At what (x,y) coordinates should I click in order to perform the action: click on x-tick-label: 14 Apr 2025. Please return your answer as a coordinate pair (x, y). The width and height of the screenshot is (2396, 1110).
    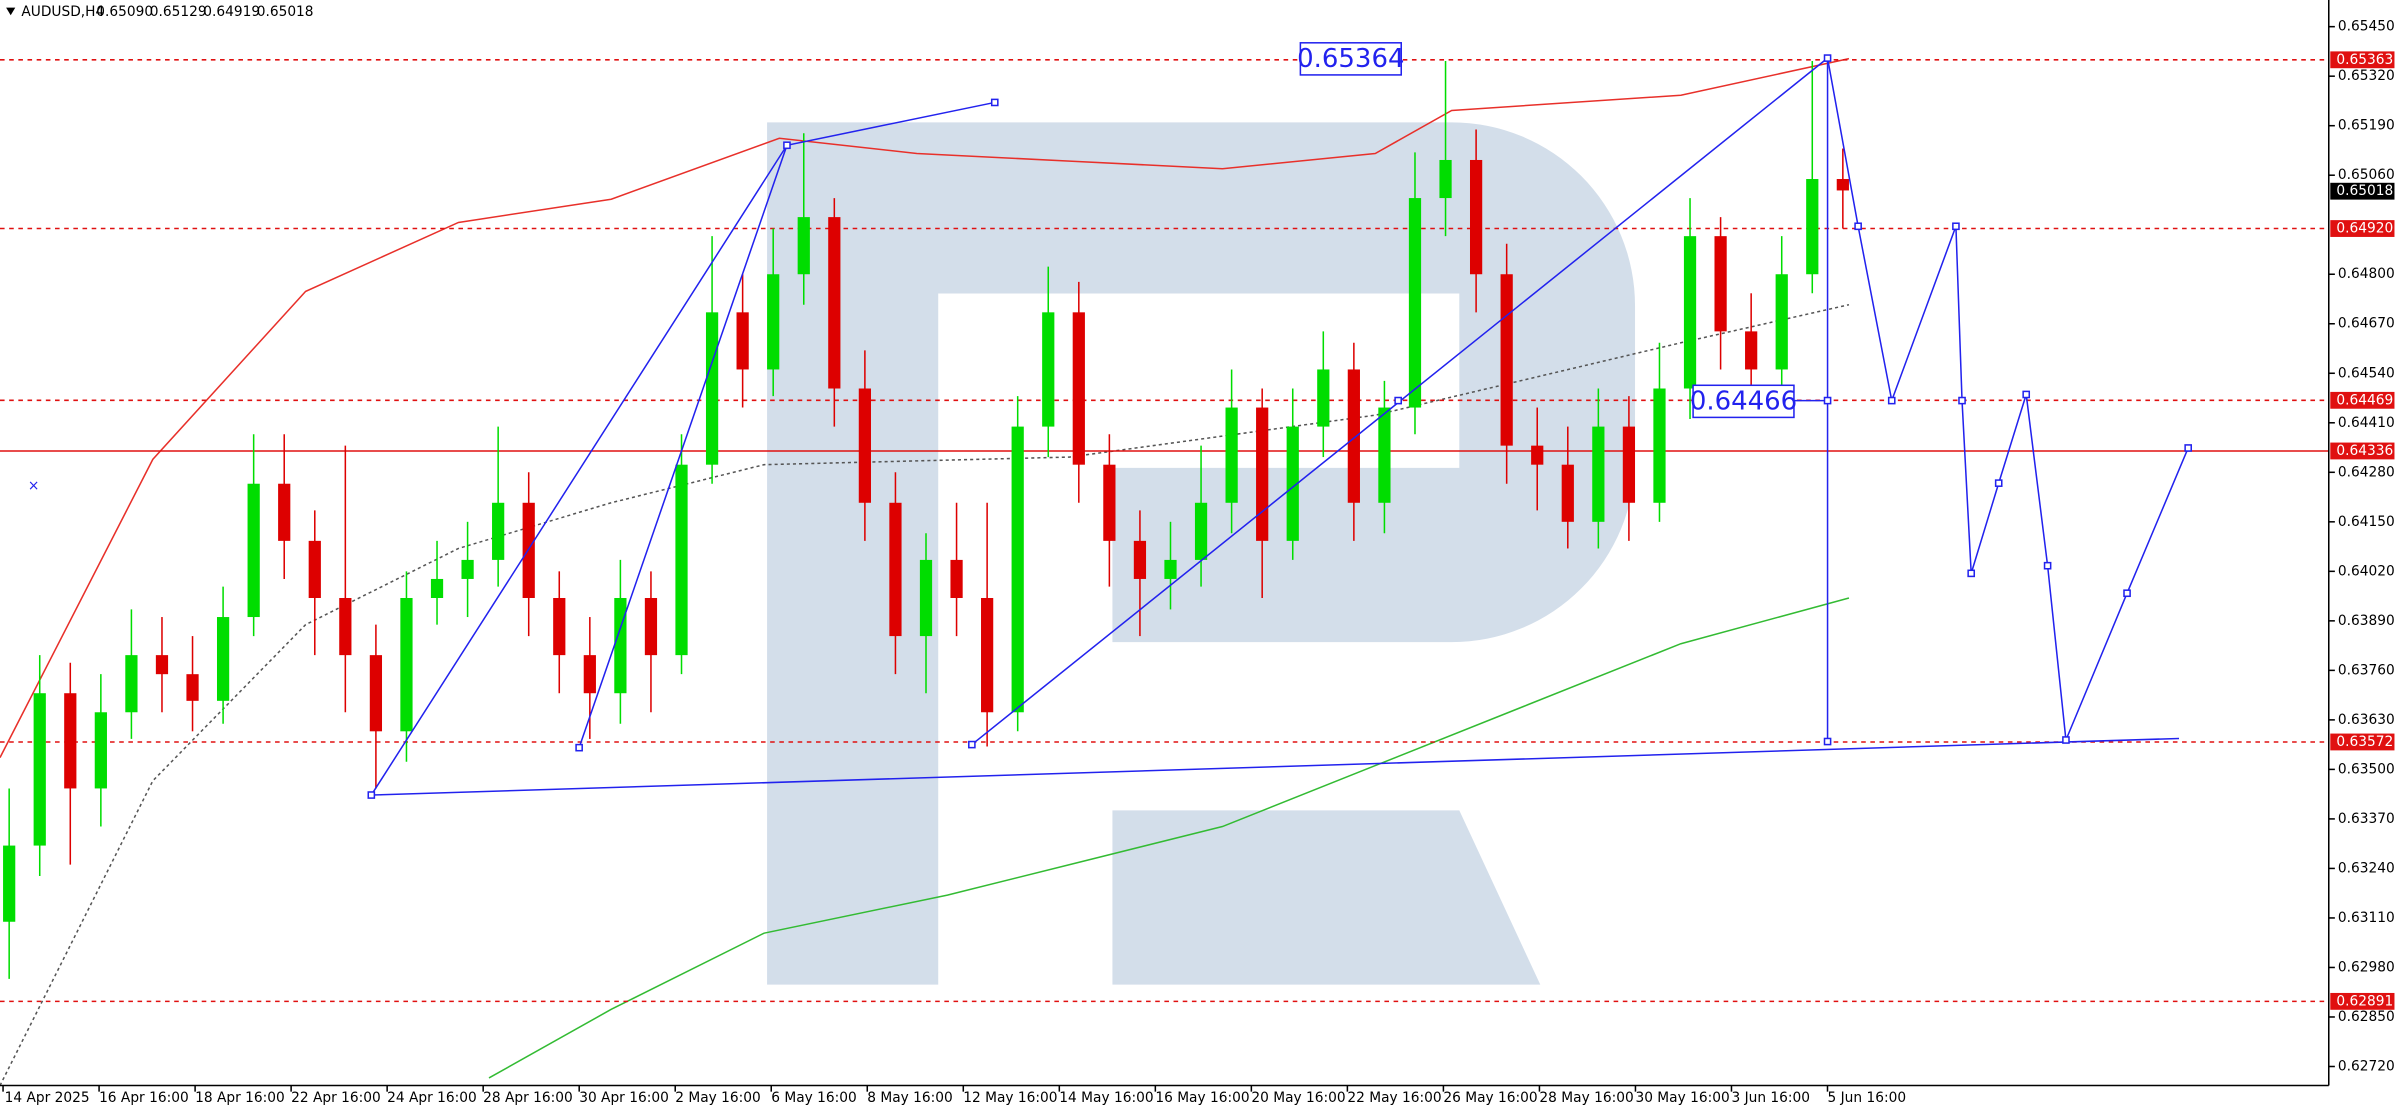
    Looking at the image, I should click on (47, 1098).